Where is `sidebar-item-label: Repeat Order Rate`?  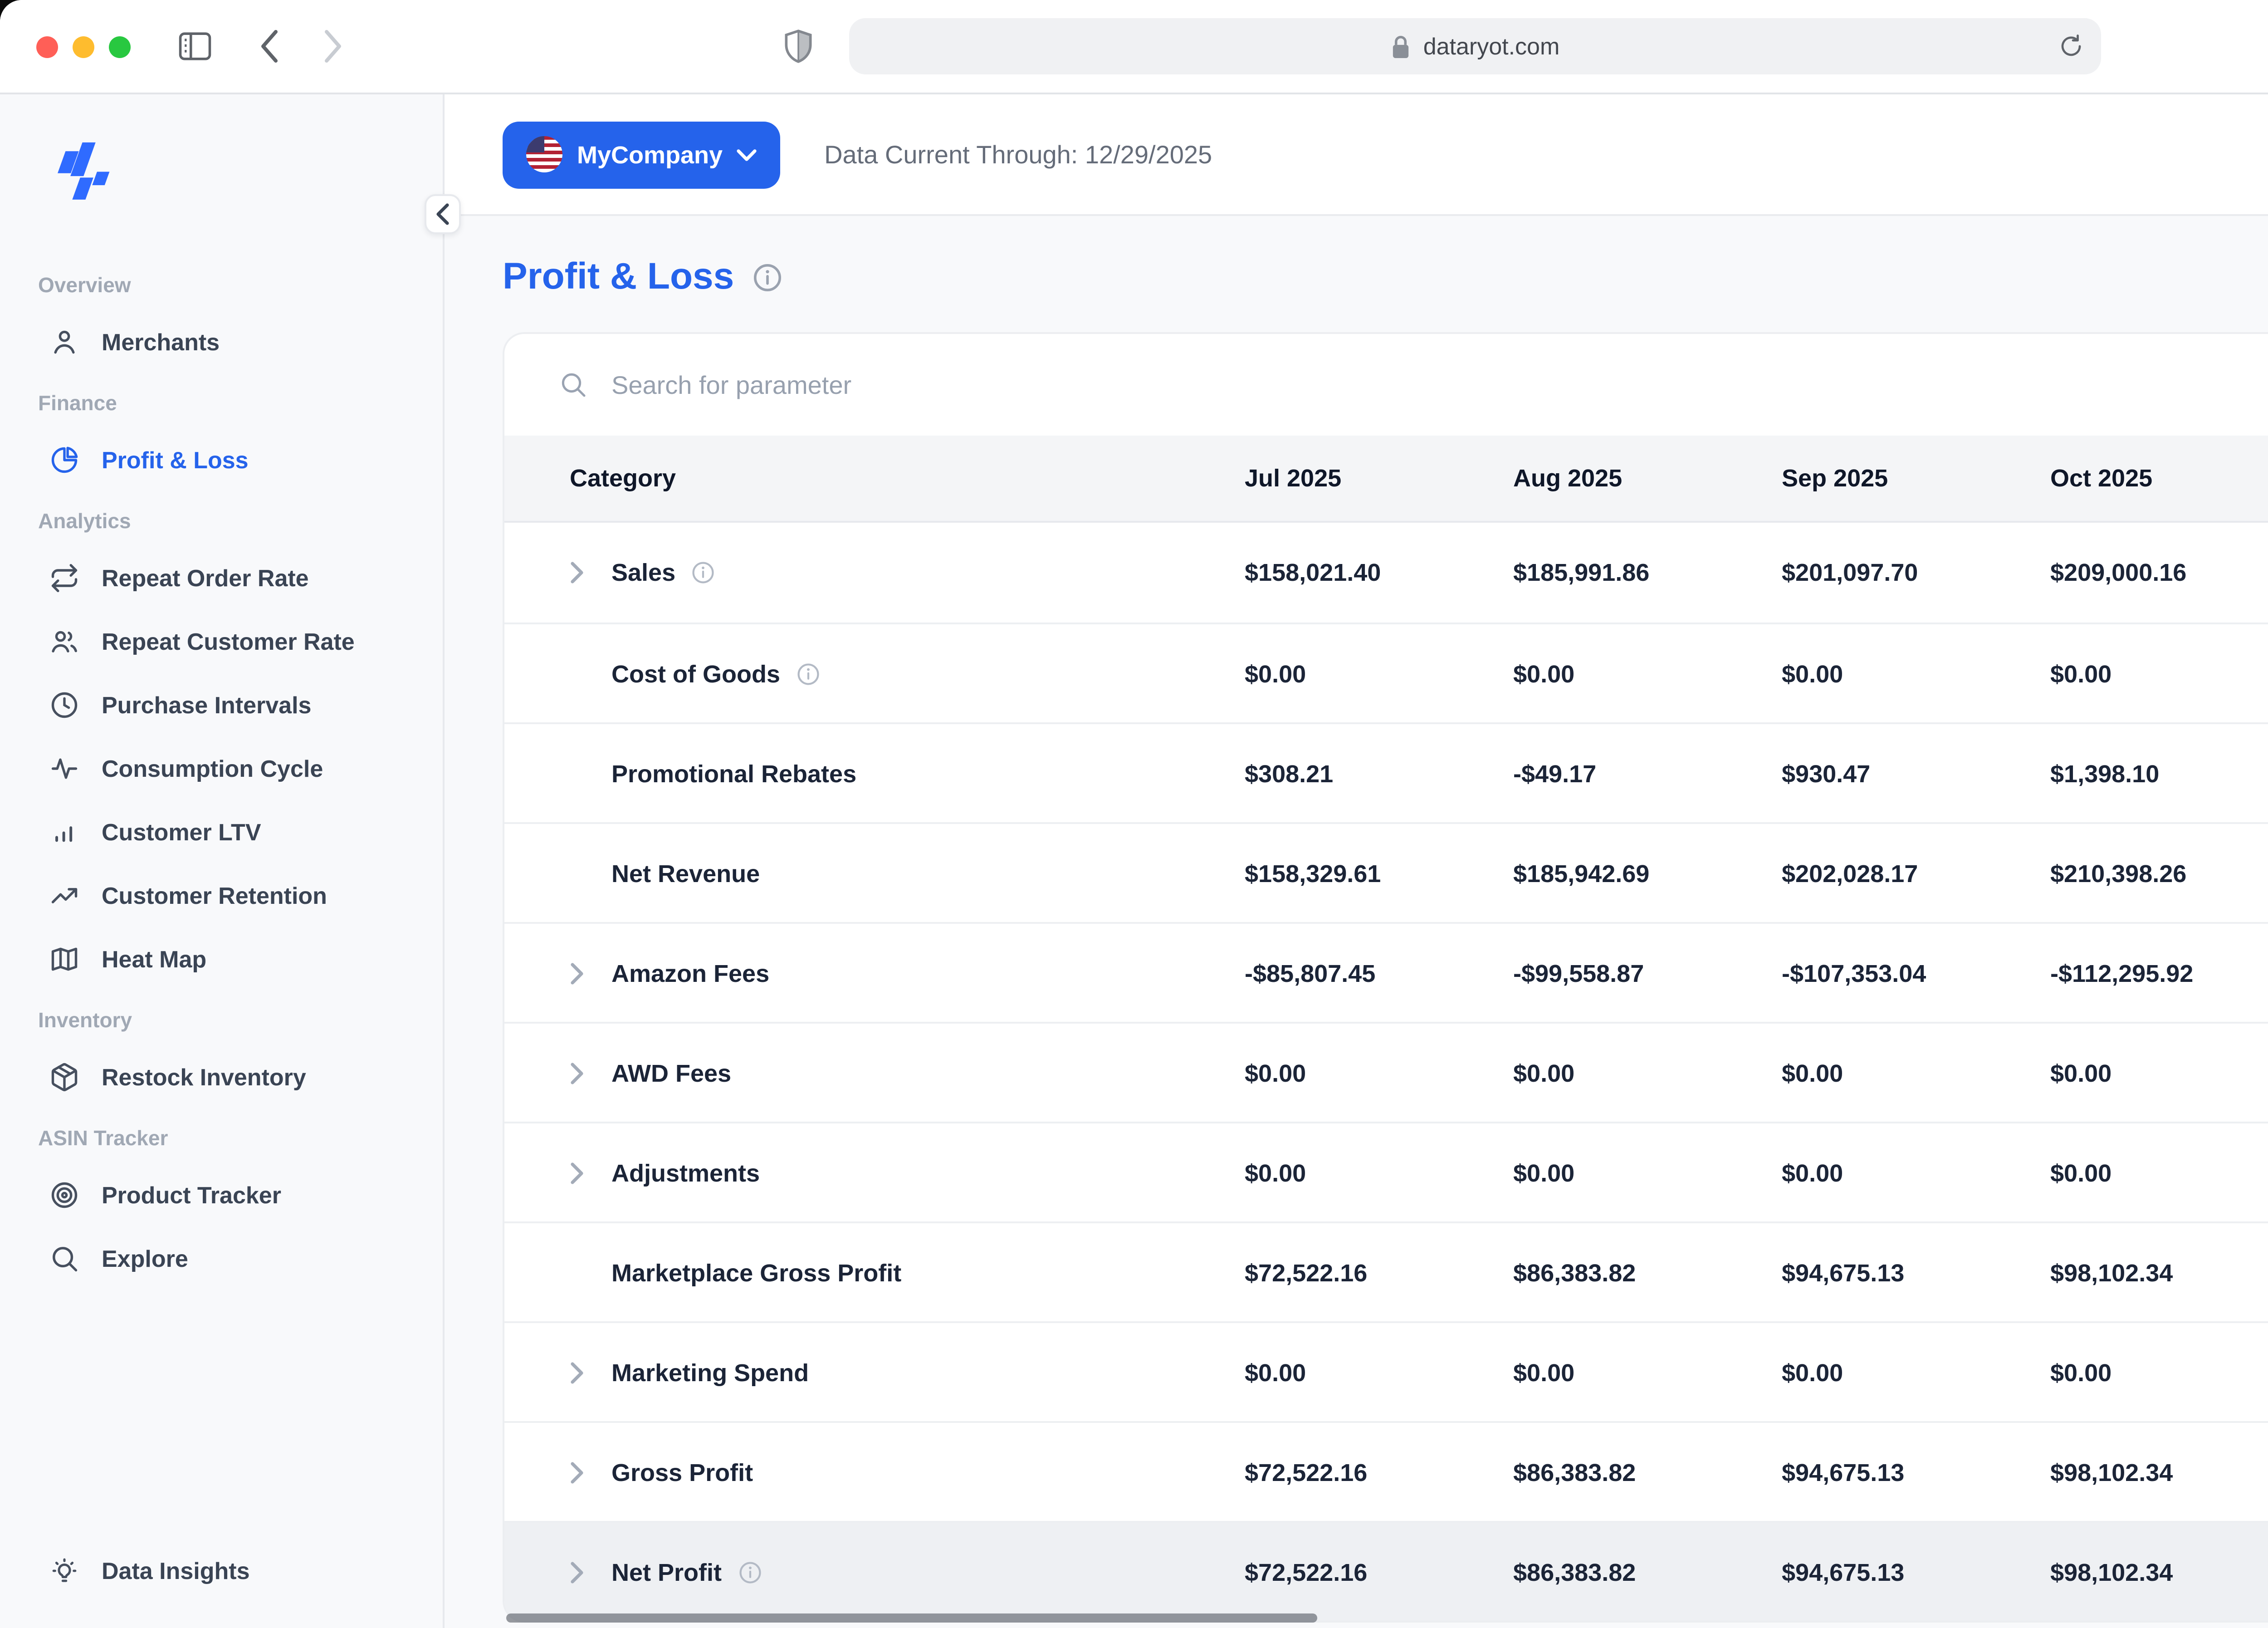
sidebar-item-label: Repeat Order Rate is located at coordinates (206, 578).